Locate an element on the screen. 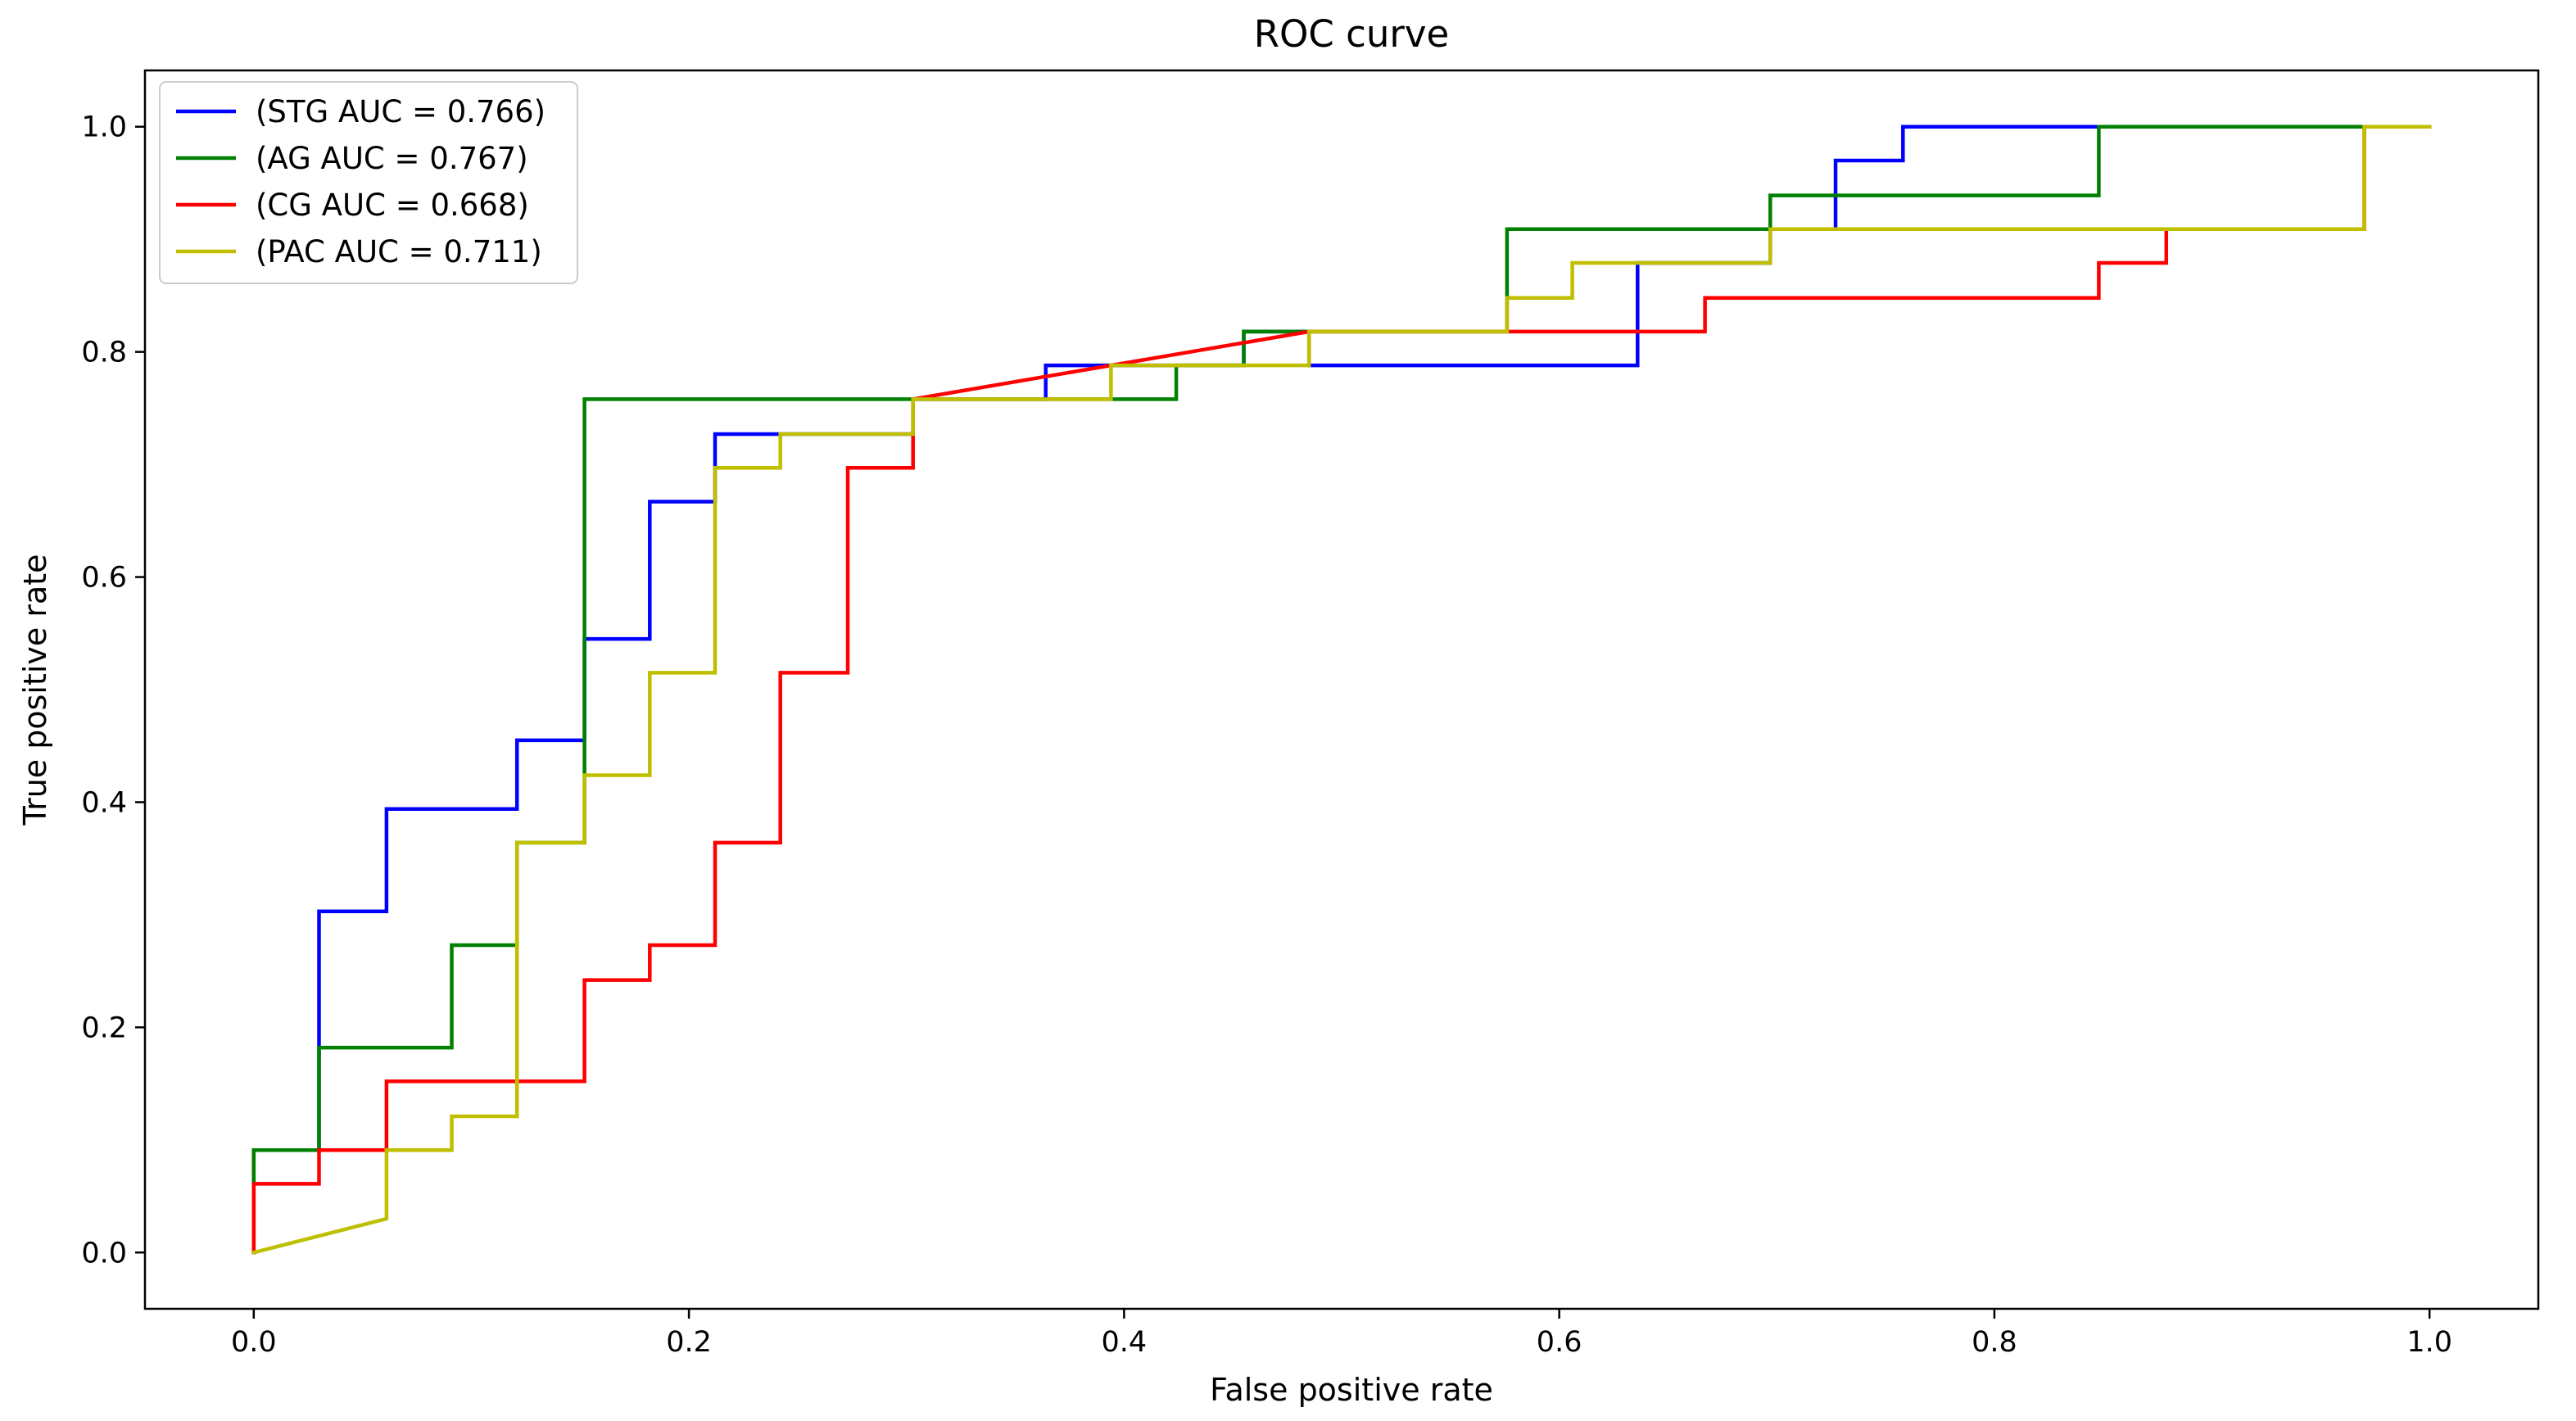 The image size is (2576, 1421). x-tick-label: 0.2 is located at coordinates (689, 1343).